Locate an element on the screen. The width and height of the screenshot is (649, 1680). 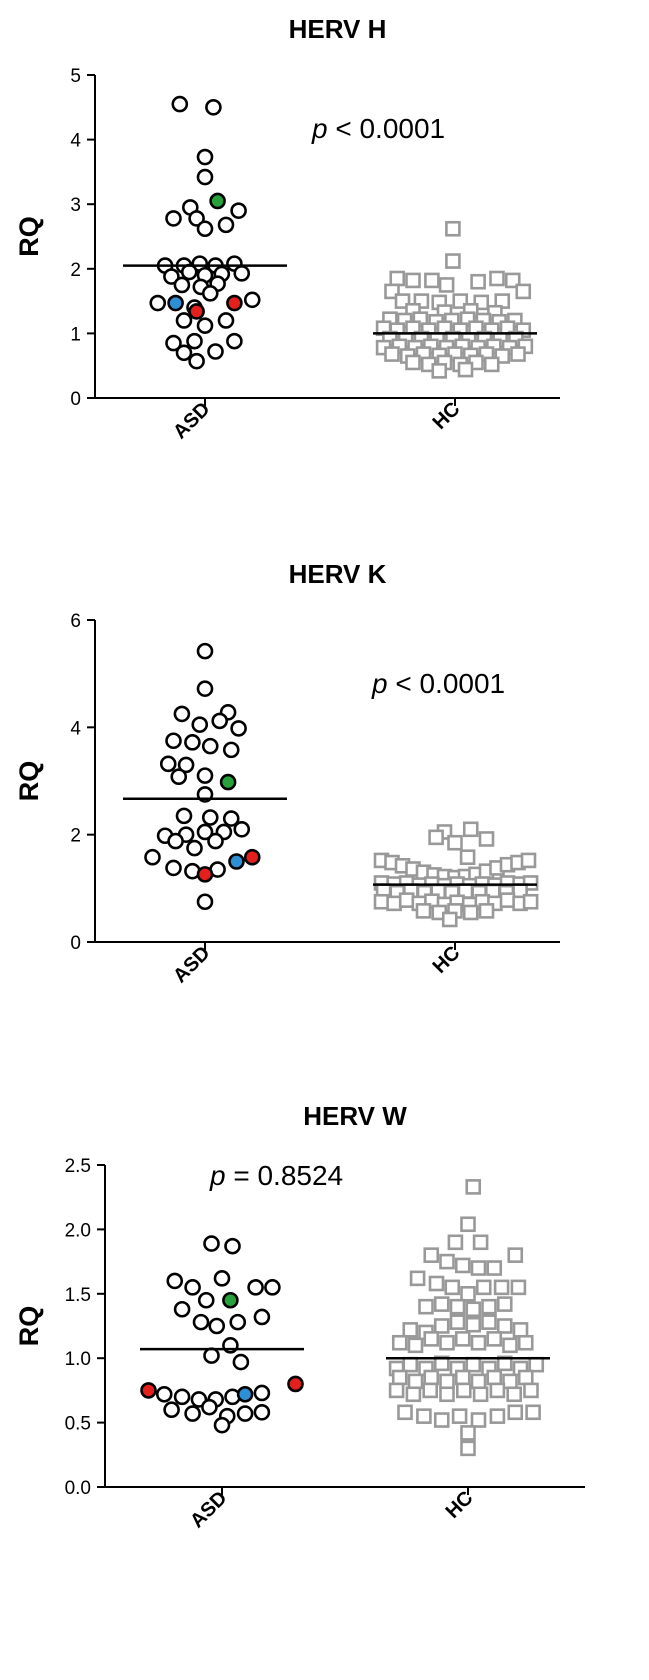
chart-title: HERV K is located at coordinates (338, 574).